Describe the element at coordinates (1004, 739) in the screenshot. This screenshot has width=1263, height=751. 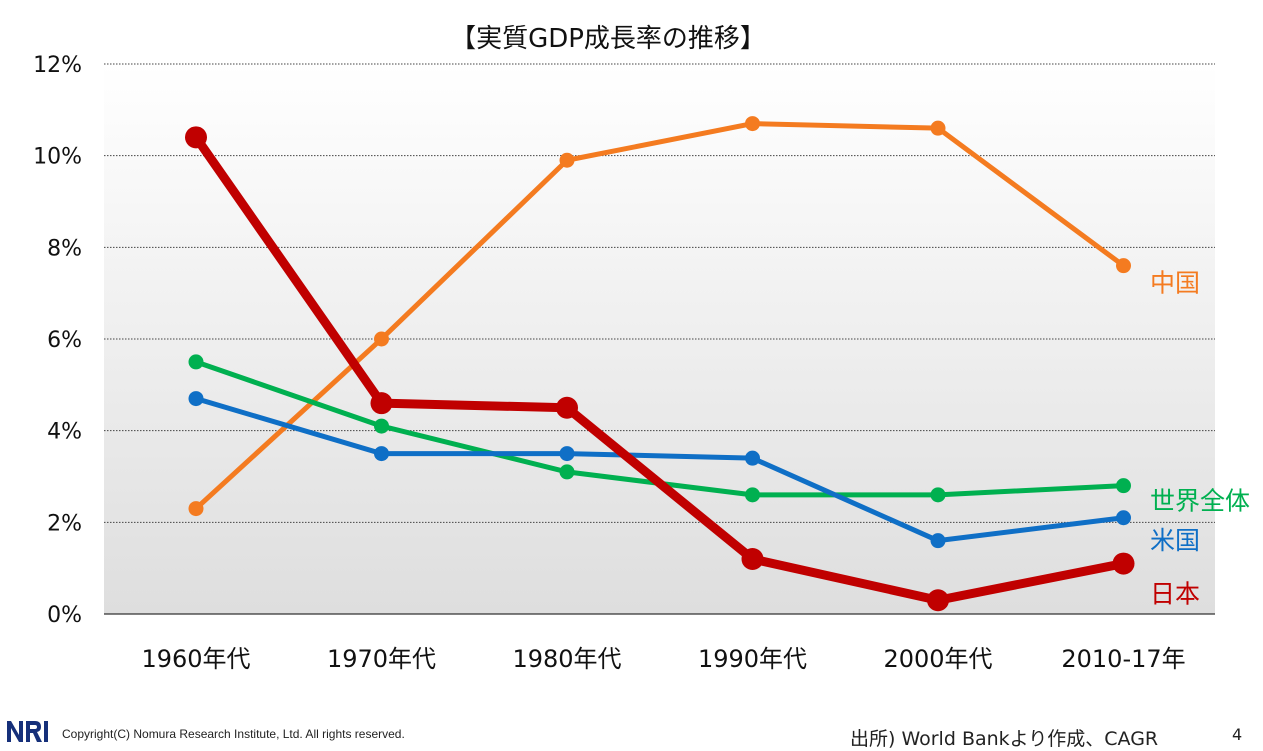
I see `source-note: 出所) World Bankより作成、CAGR` at that location.